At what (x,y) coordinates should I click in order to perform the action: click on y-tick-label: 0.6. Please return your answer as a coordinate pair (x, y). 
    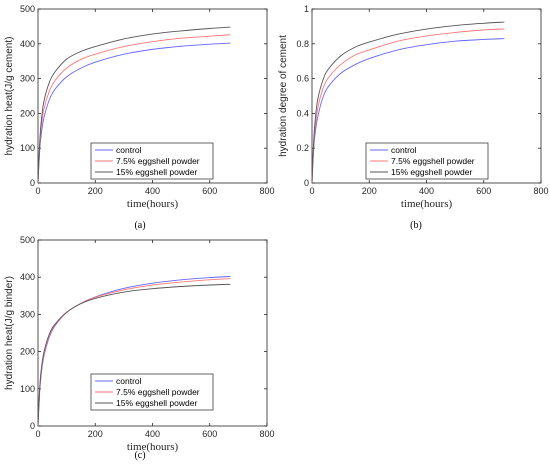
    Looking at the image, I should click on (302, 79).